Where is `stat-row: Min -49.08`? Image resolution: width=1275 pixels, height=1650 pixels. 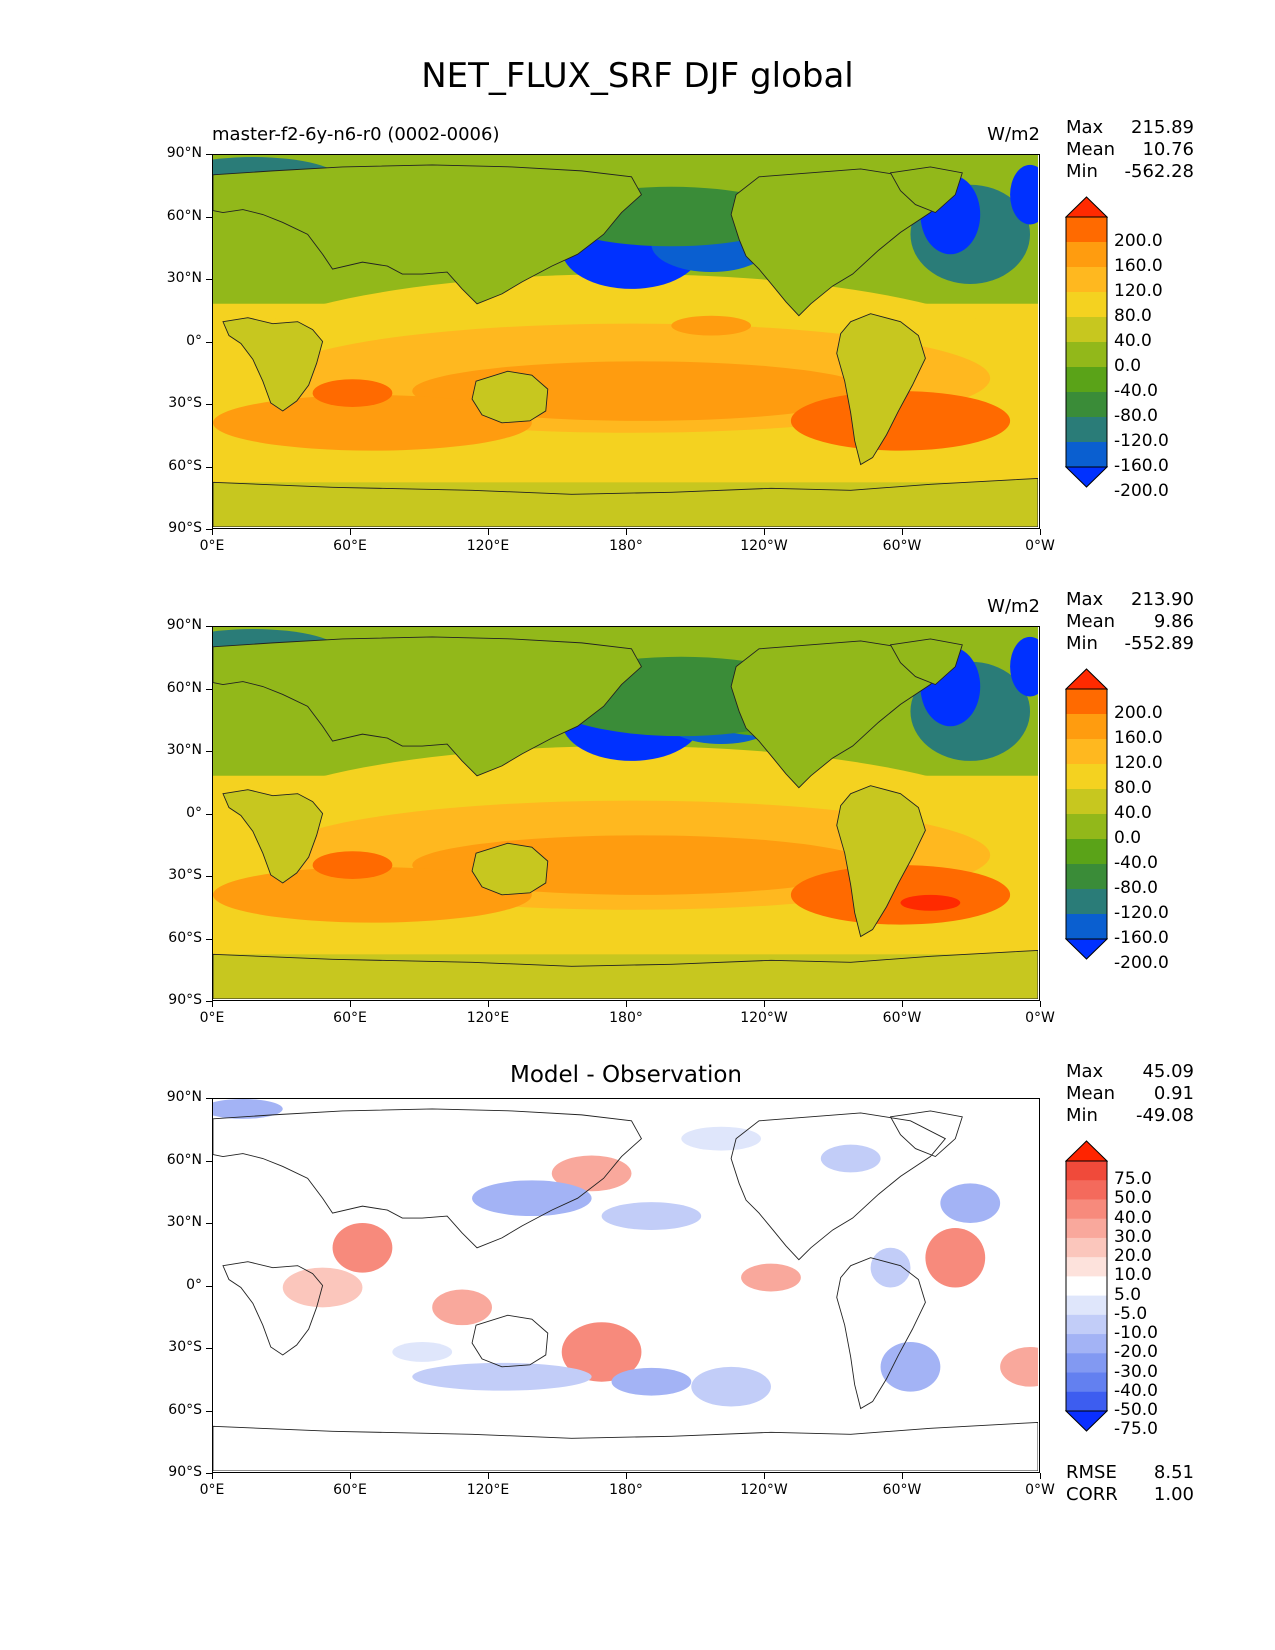
stat-row: Min -49.08 is located at coordinates (1130, 1116).